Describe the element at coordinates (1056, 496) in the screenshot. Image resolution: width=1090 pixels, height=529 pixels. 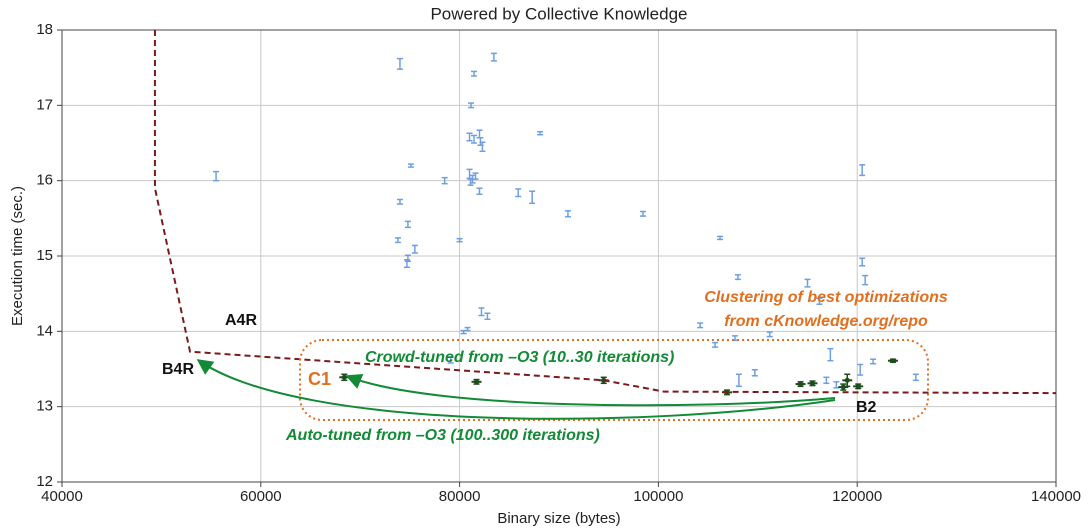
I see `x-tick-label: 140000` at that location.